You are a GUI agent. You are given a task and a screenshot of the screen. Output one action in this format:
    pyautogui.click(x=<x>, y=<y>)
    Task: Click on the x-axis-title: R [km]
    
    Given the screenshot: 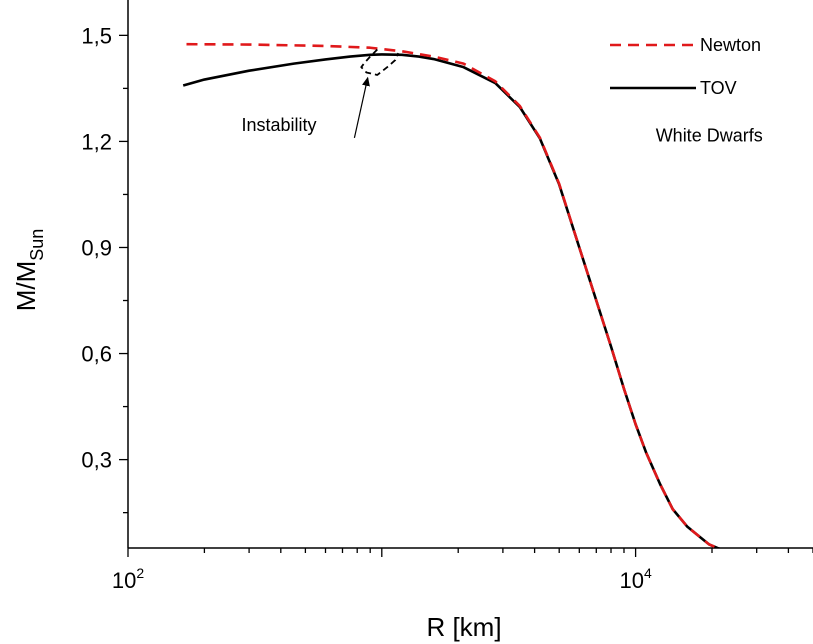 What is the action you would take?
    pyautogui.click(x=463, y=627)
    